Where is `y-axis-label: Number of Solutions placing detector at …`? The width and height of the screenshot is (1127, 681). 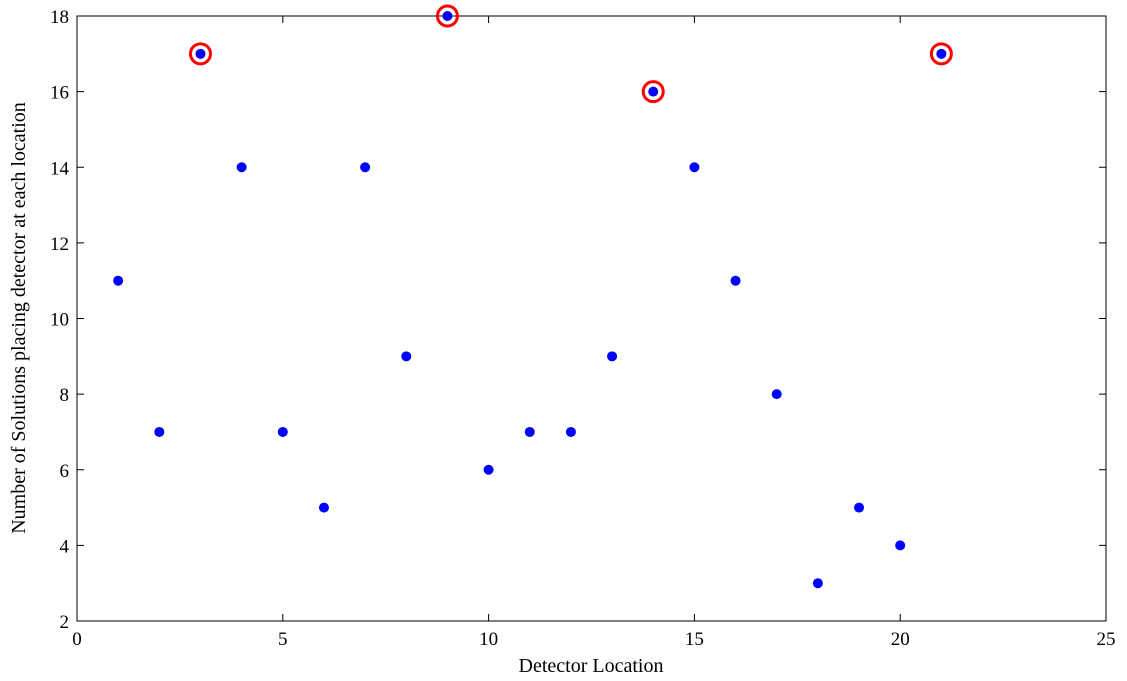
y-axis-label: Number of Solutions placing detector at … is located at coordinates (19, 318).